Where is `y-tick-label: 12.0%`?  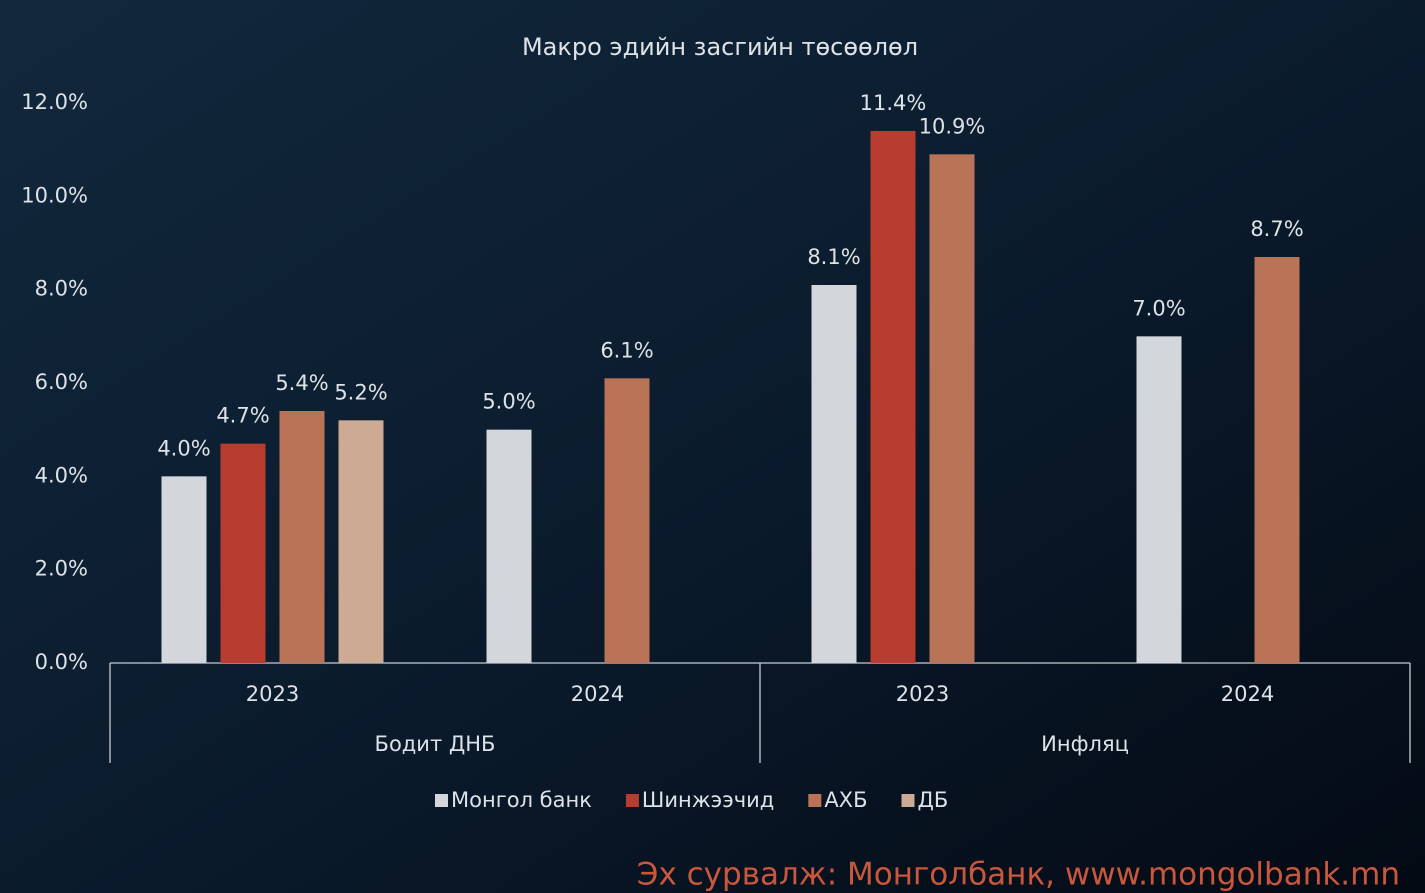 y-tick-label: 12.0% is located at coordinates (54, 102).